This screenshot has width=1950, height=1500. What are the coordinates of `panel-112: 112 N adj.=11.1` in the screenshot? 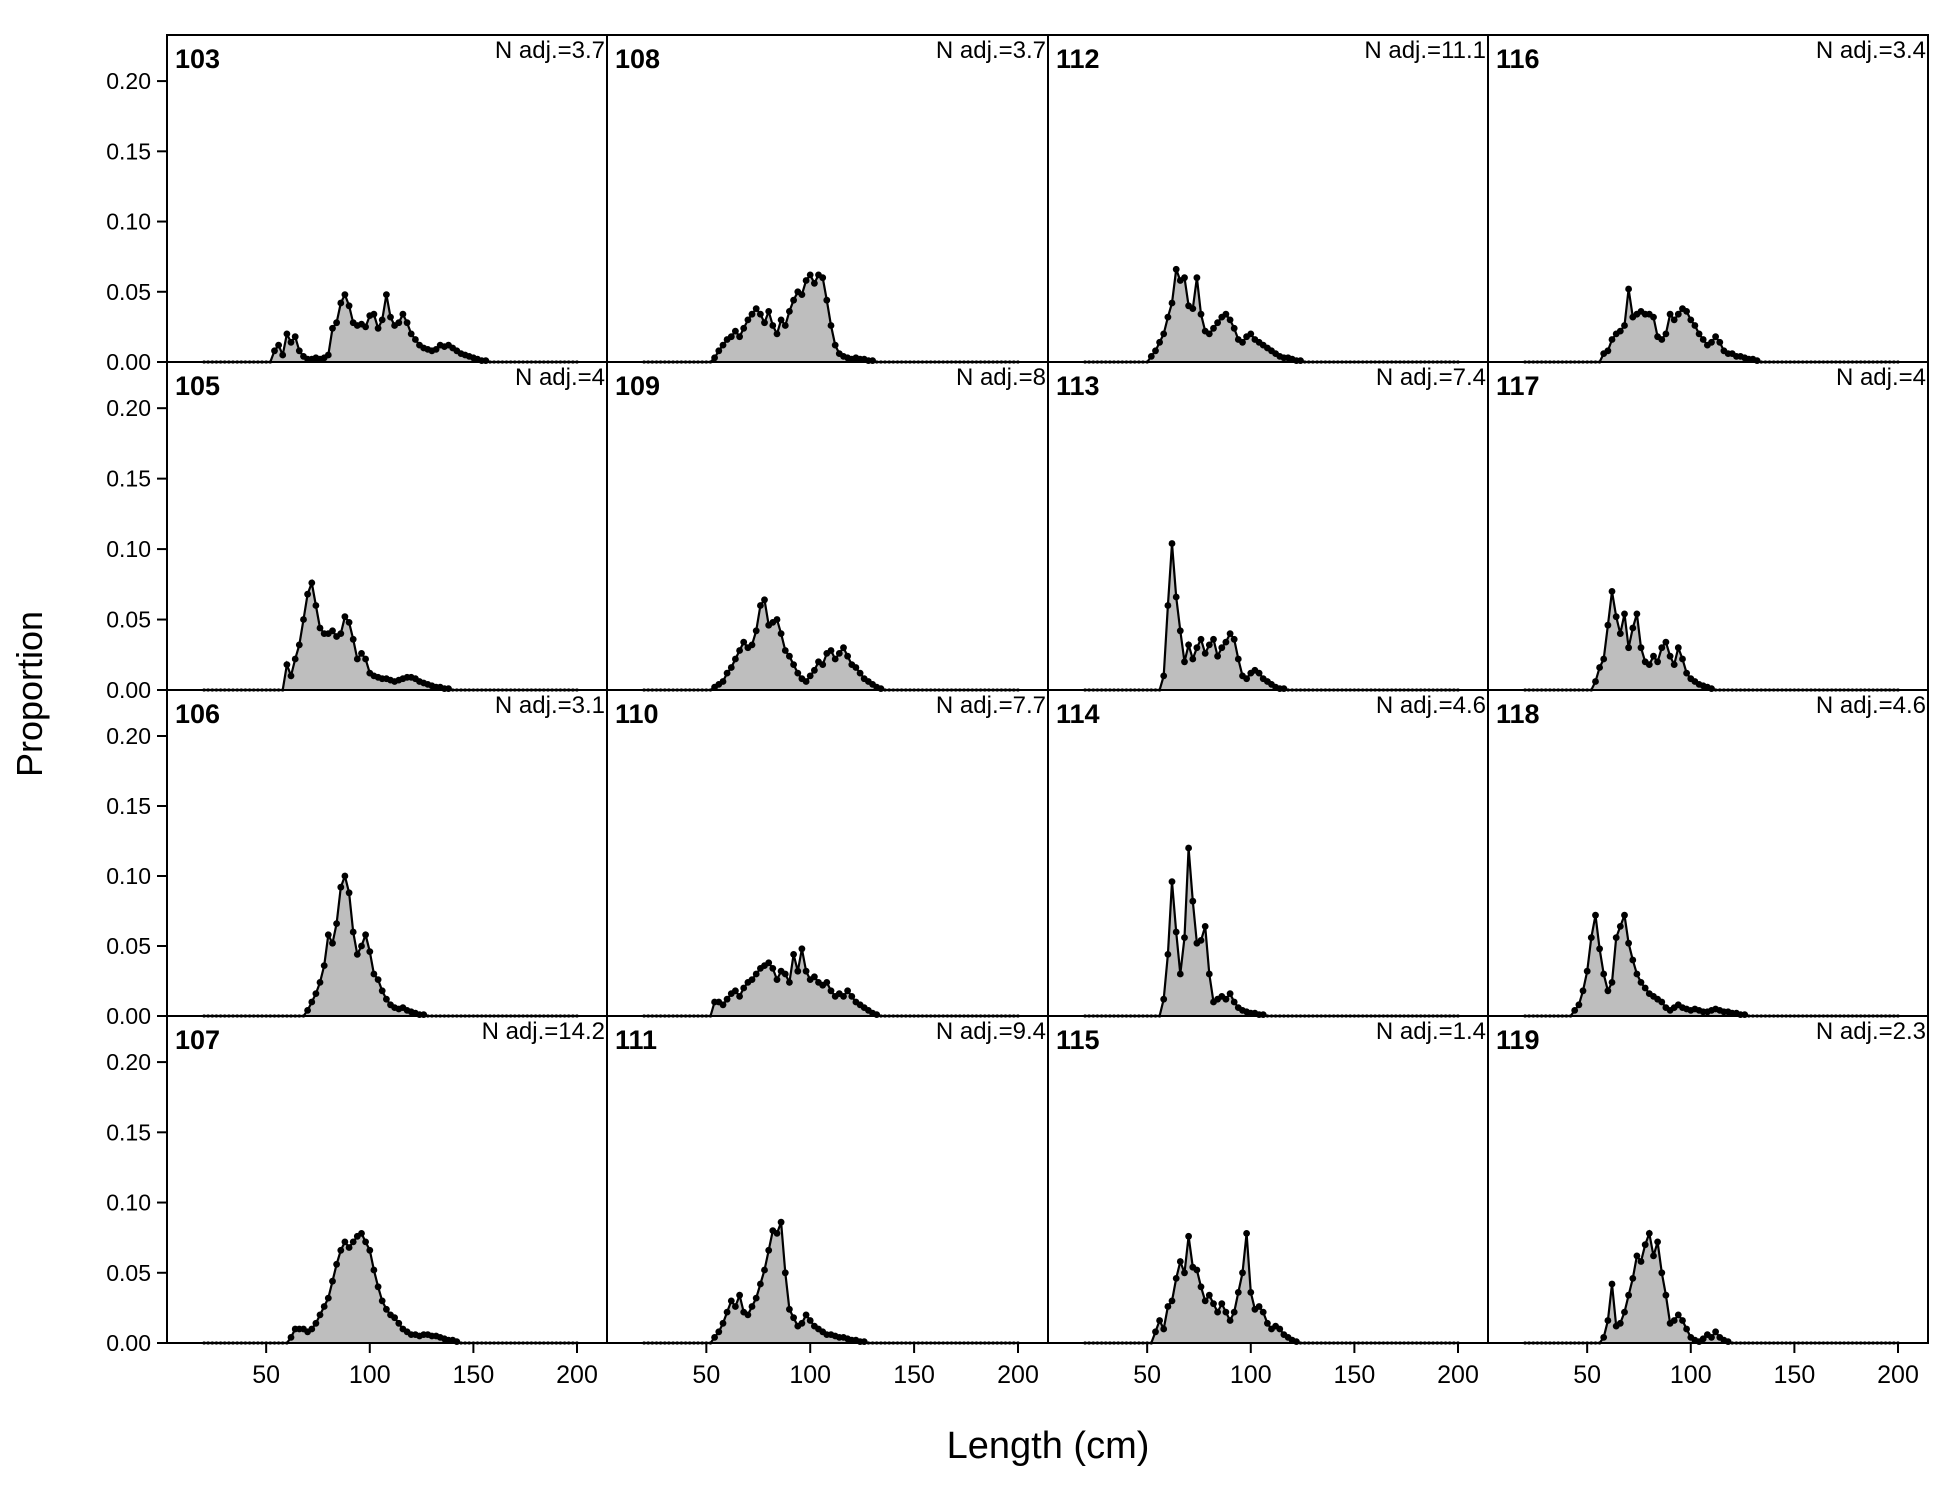 It's located at (1268, 199).